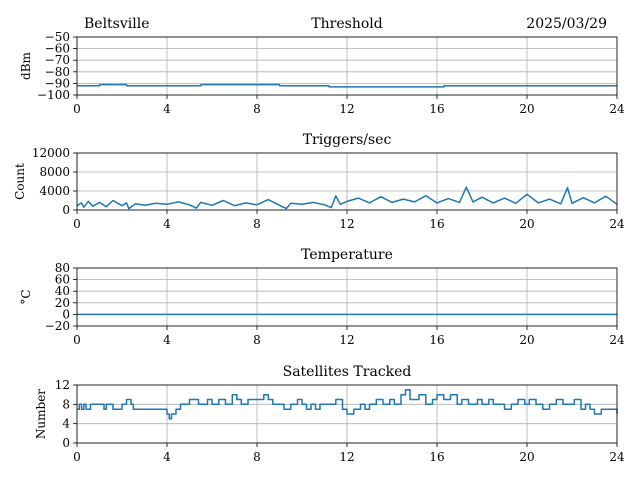  Describe the element at coordinates (51, 153) in the screenshot. I see `y-tick-label: 12000` at that location.